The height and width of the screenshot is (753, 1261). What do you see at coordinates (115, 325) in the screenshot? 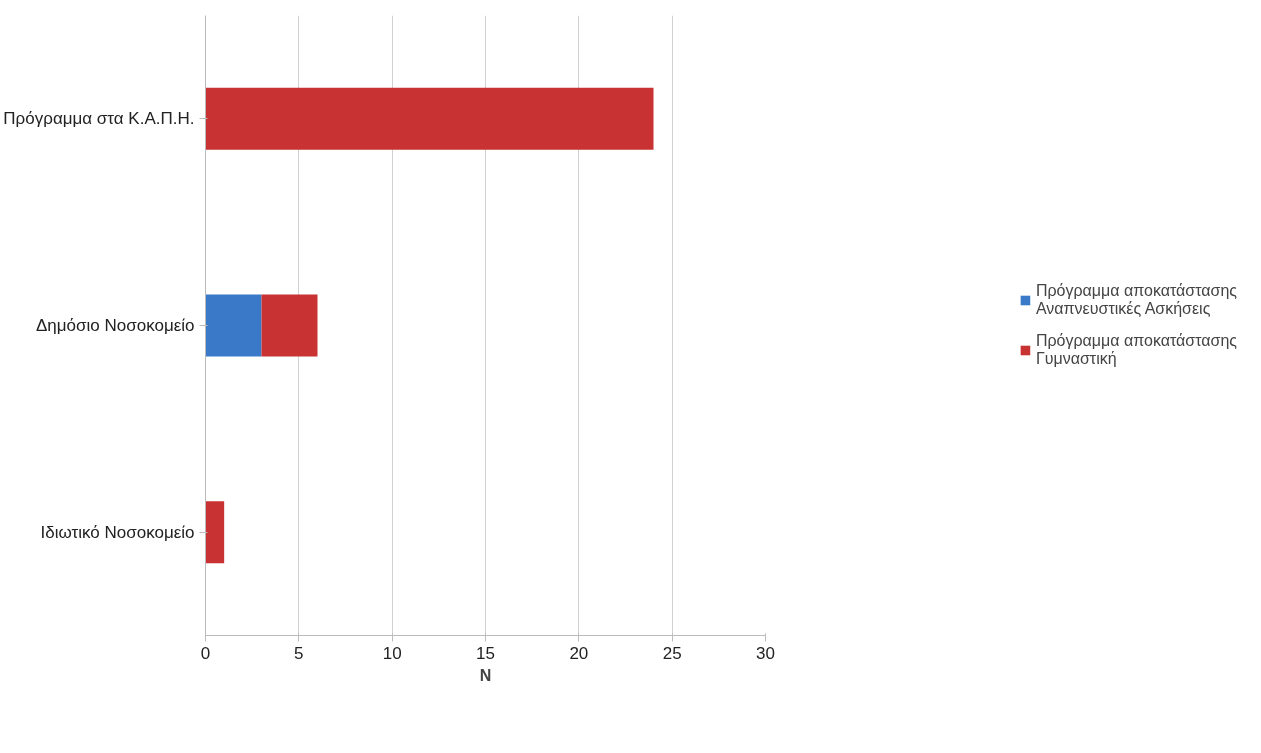
I see `y-tick-label: Δημόσιο Νοσοκομείο` at bounding box center [115, 325].